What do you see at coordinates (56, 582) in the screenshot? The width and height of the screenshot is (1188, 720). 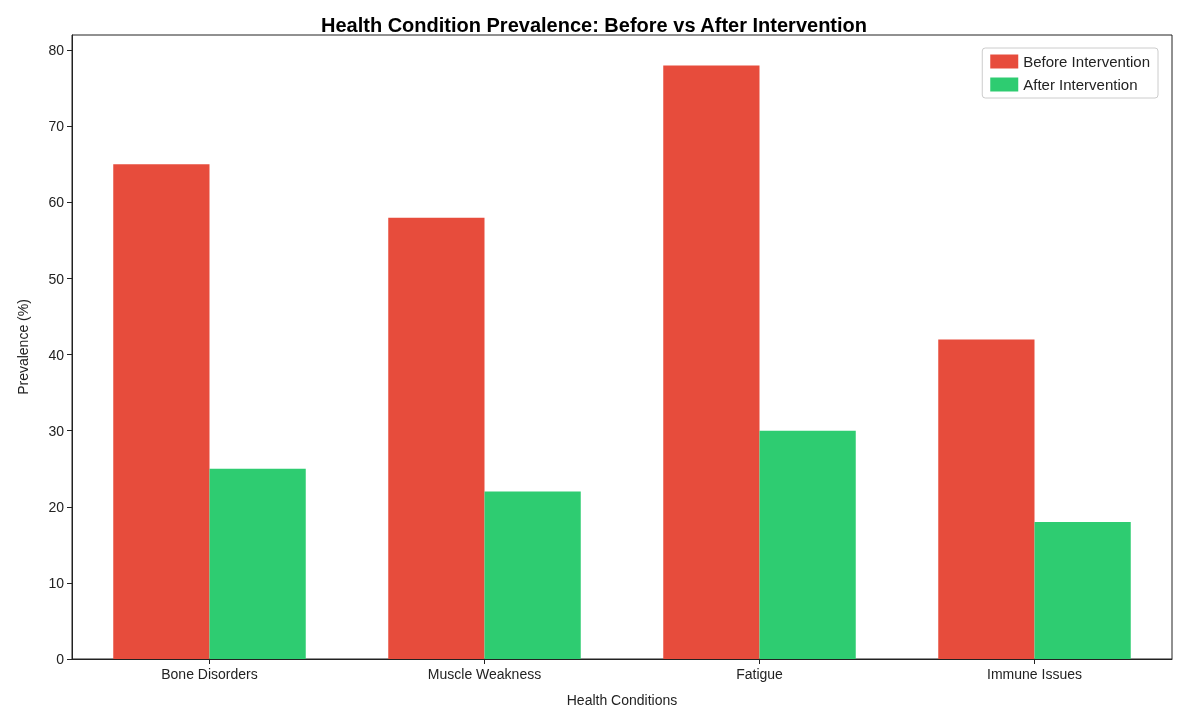 I see `y-tick-label: 10` at bounding box center [56, 582].